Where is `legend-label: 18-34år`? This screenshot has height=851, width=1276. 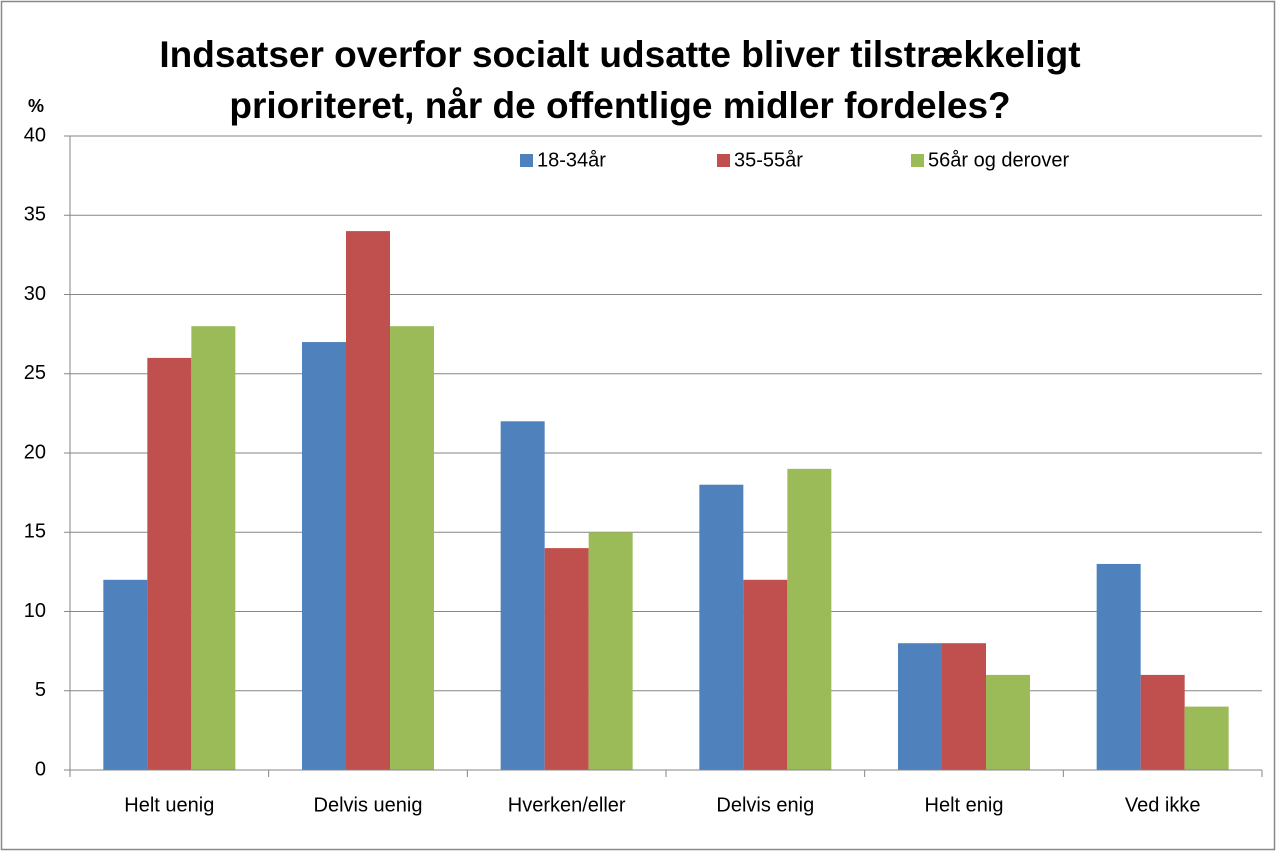 legend-label: 18-34år is located at coordinates (571, 160).